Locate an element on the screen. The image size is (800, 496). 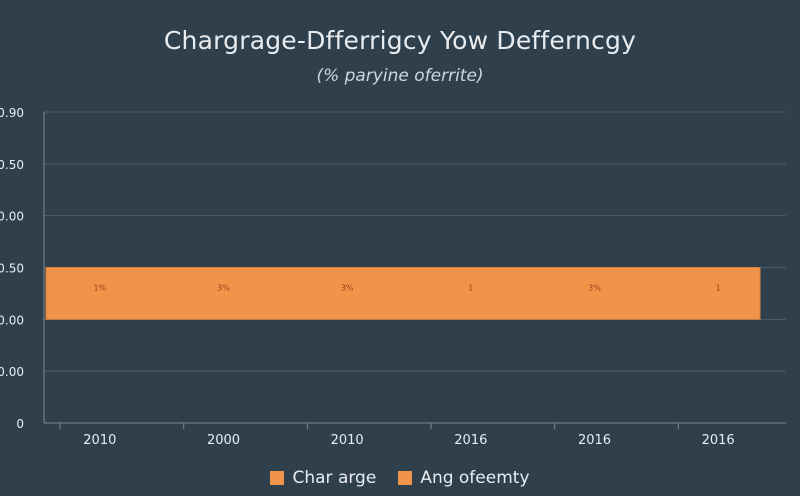
band-bar is located at coordinates (403, 293).